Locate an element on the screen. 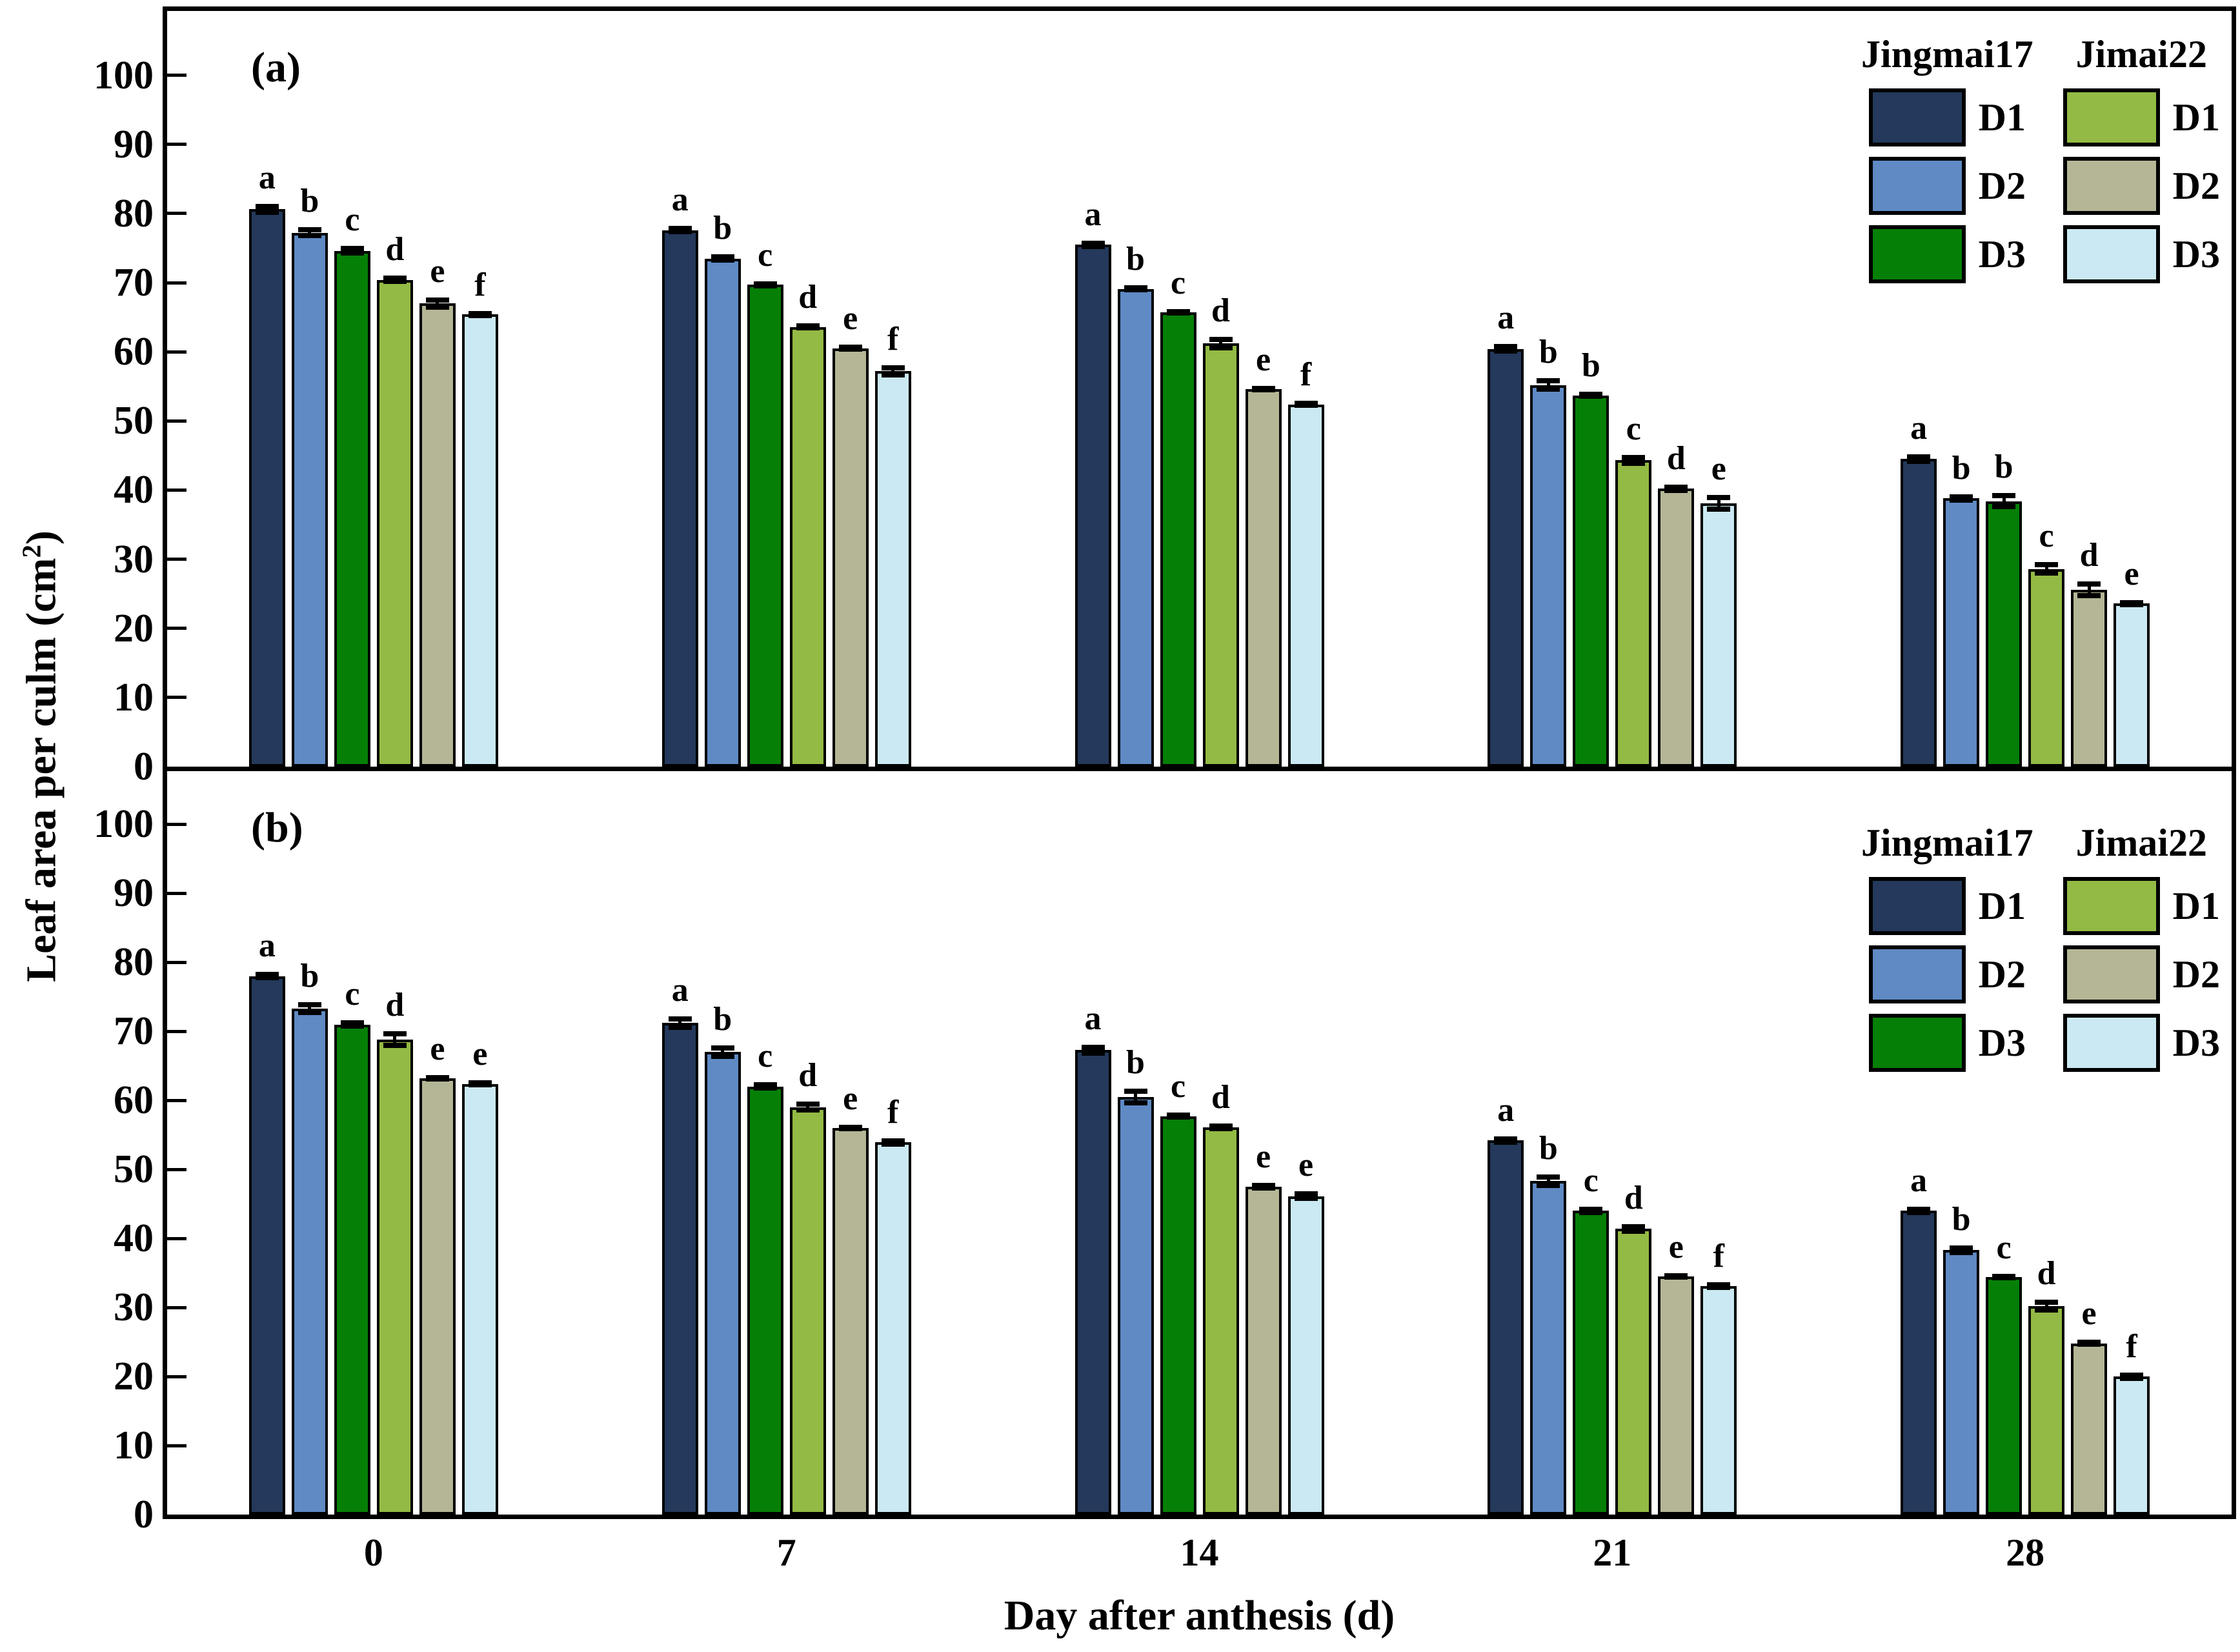 The image size is (2240, 1652). bar-jingmai17-d1 is located at coordinates (680, 1269).